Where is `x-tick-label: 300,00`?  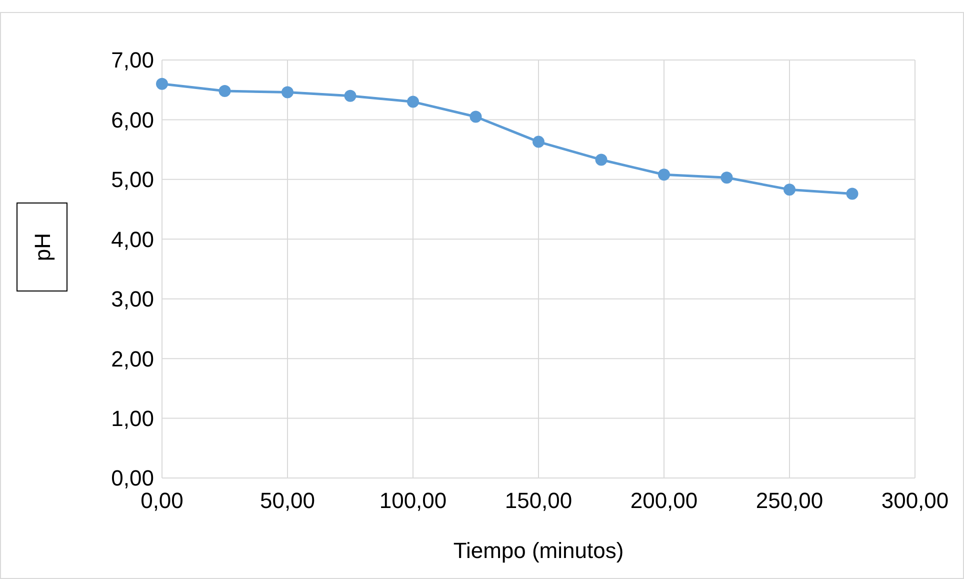
x-tick-label: 300,00 is located at coordinates (915, 500).